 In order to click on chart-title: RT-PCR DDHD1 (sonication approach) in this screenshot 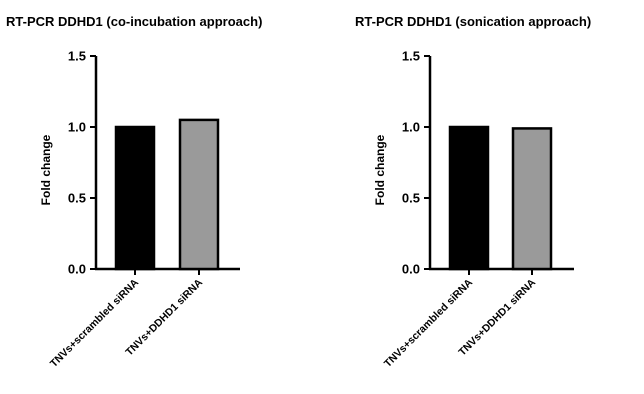, I will do `click(473, 21)`.